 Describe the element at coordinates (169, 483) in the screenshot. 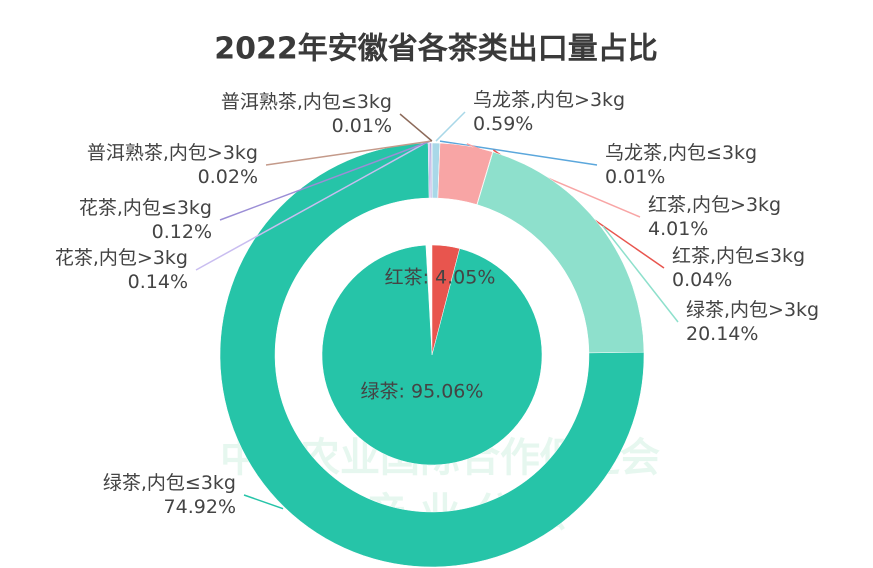

I see `slice-name: 绿茶,内包≤3kg` at that location.